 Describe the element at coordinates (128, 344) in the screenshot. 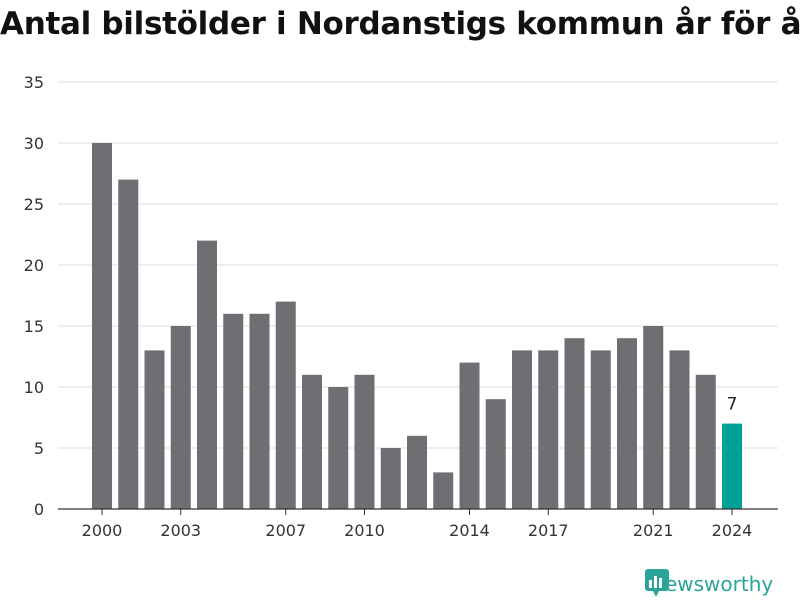

I see `bar-2001` at that location.